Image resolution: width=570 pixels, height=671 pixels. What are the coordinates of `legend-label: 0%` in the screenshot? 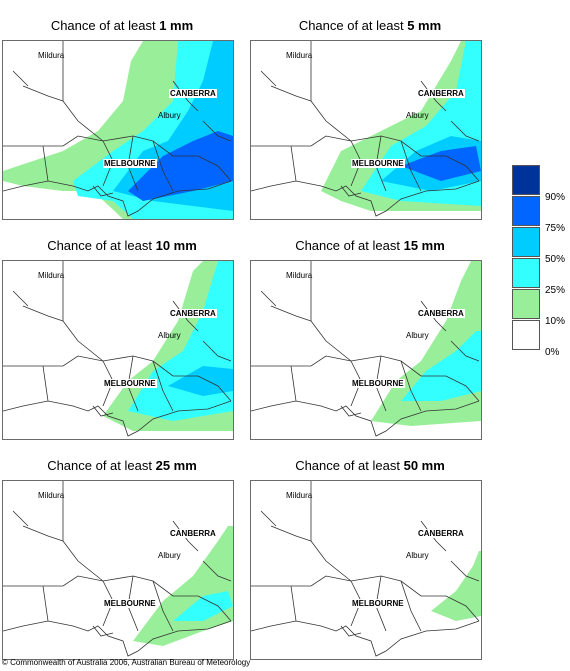 It's located at (552, 352).